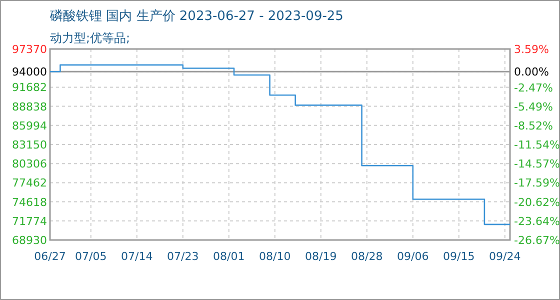  What do you see at coordinates (367, 256) in the screenshot?
I see `x-tick-label: 08/28` at bounding box center [367, 256].